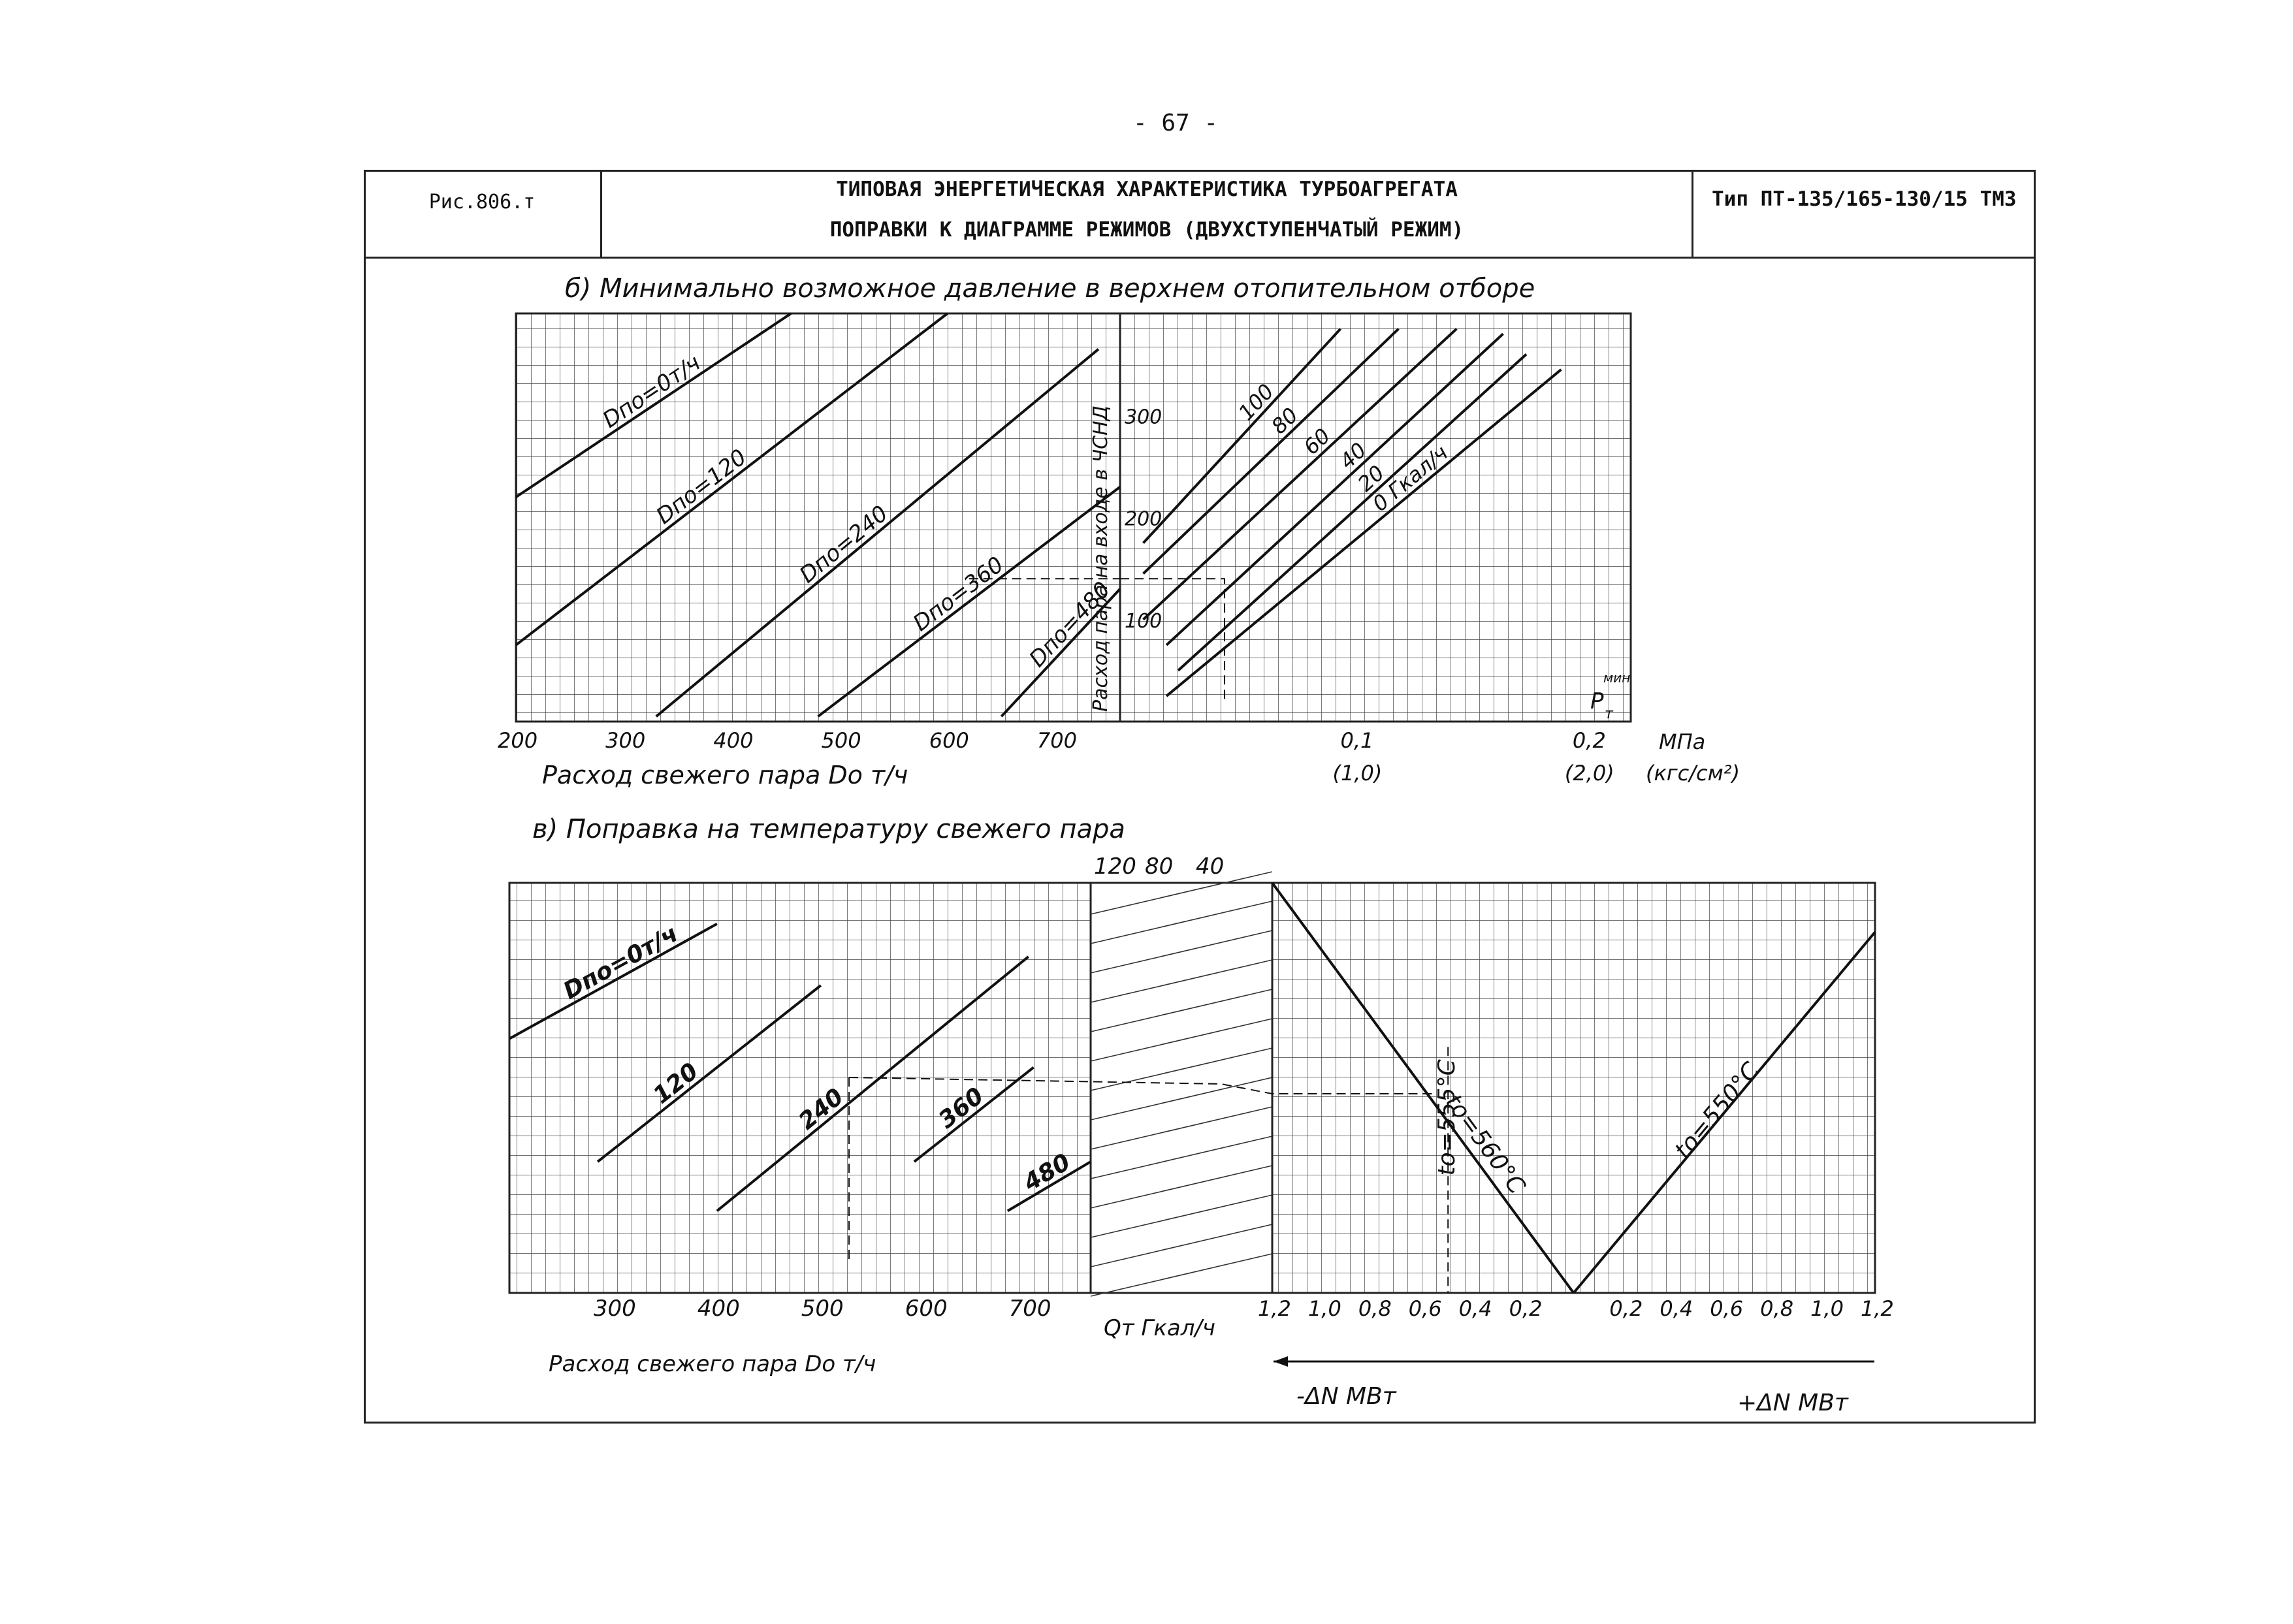  I want to click on chart-v-left-panel, so click(800, 1088).